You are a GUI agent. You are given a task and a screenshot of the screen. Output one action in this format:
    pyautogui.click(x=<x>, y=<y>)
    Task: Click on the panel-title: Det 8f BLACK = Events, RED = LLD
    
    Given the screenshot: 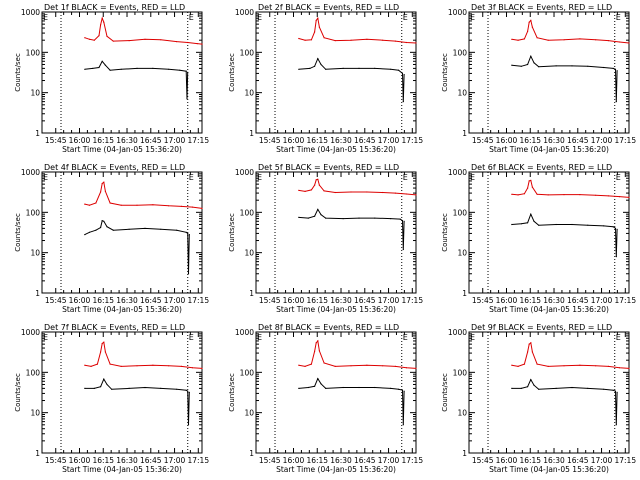 What is the action you would take?
    pyautogui.click(x=328, y=327)
    